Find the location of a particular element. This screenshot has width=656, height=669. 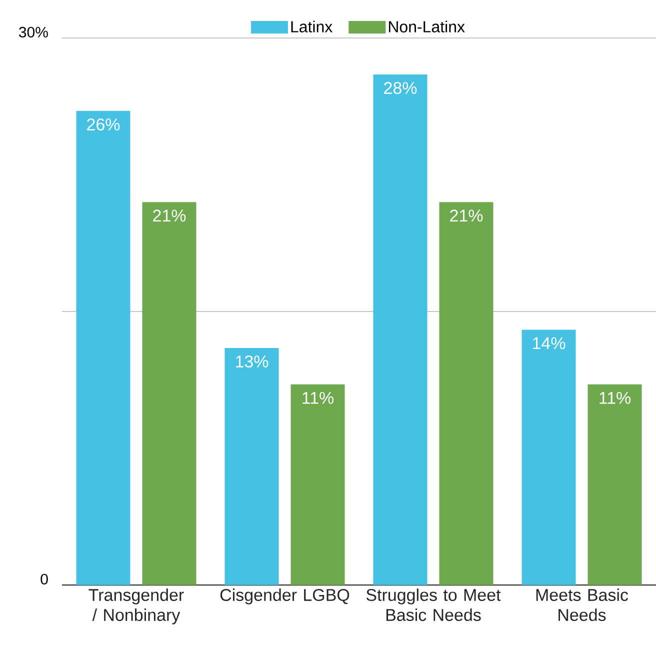

y-tick-label: 0 is located at coordinates (44, 579).